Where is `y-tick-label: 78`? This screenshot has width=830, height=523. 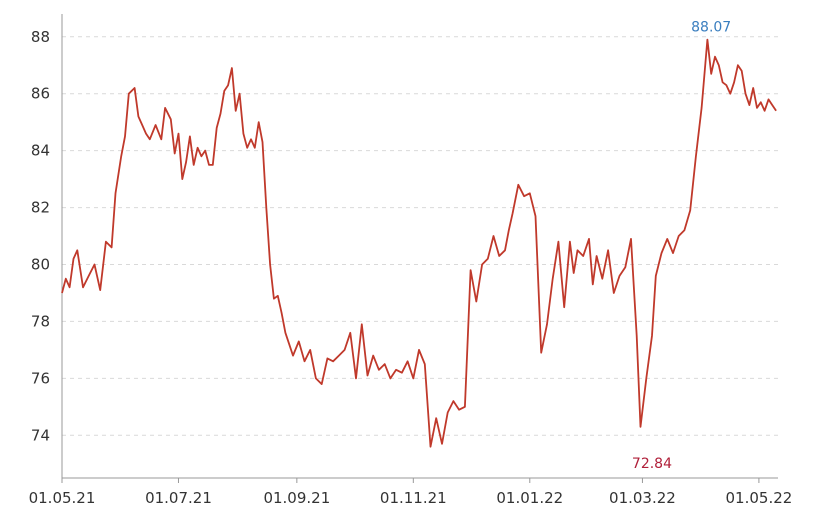
y-tick-label: 78 is located at coordinates (40, 321).